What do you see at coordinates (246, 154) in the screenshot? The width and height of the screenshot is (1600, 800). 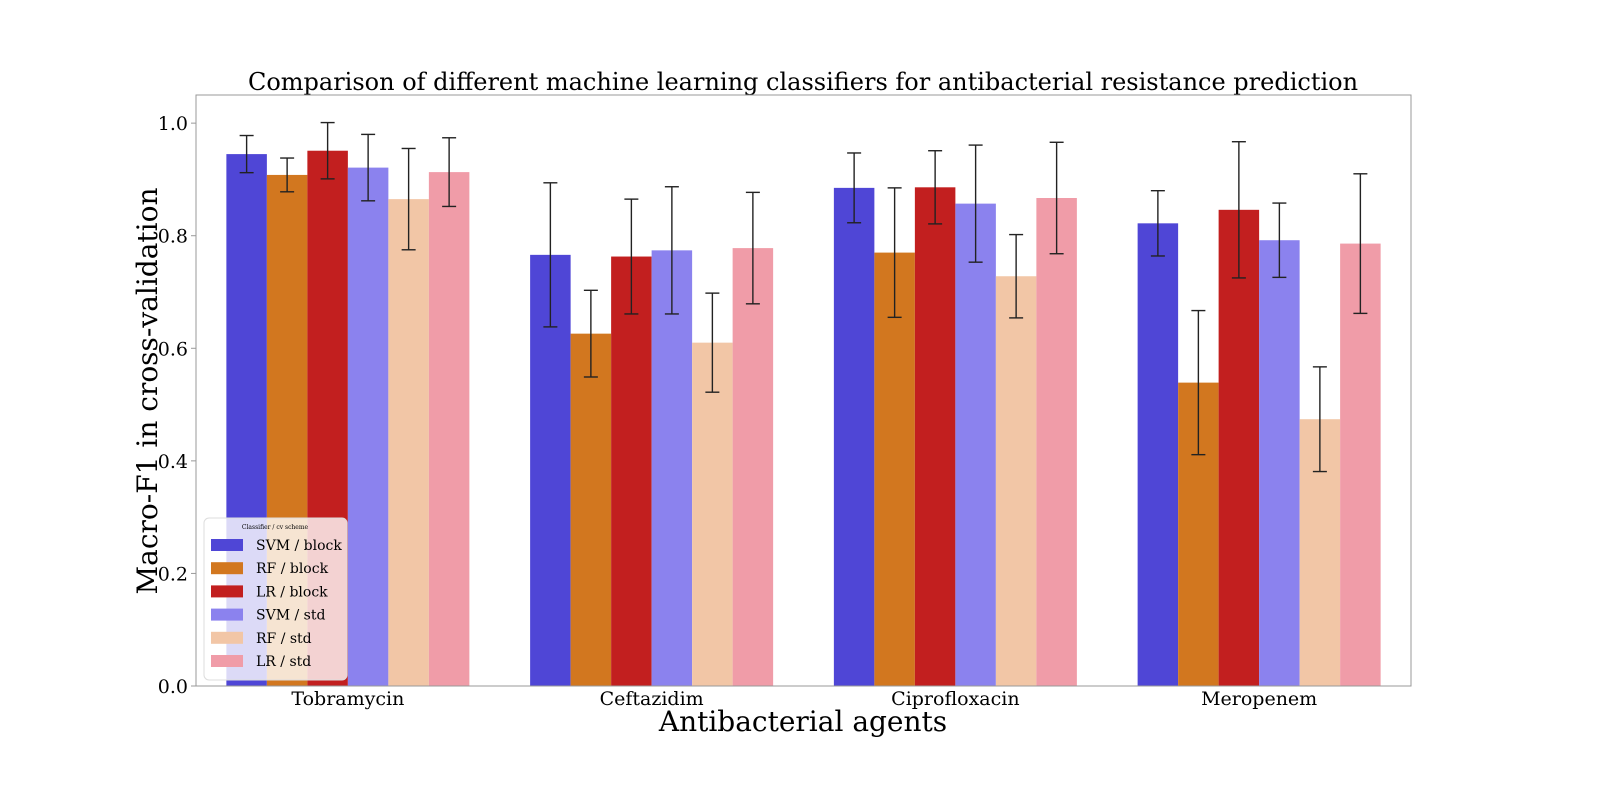 I see `error-bar-tobramycin-svm-block` at bounding box center [246, 154].